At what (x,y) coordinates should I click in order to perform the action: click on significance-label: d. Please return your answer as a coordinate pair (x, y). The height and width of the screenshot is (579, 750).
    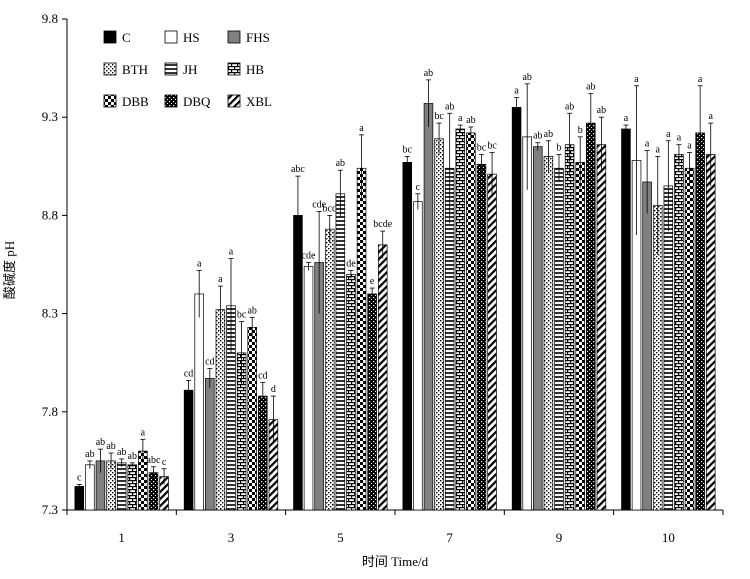
    Looking at the image, I should click on (273, 389).